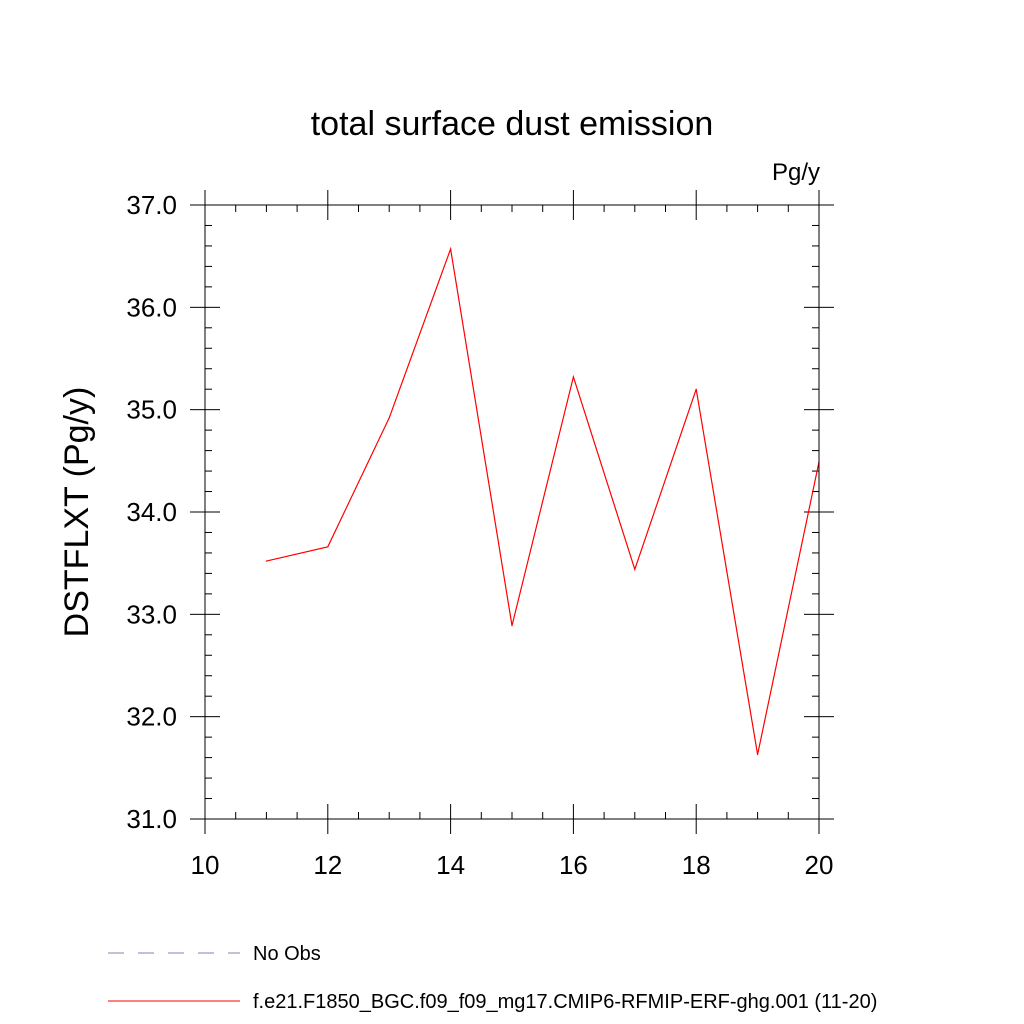 The width and height of the screenshot is (1024, 1024). I want to click on y-tick-label: 37.0, so click(151, 205).